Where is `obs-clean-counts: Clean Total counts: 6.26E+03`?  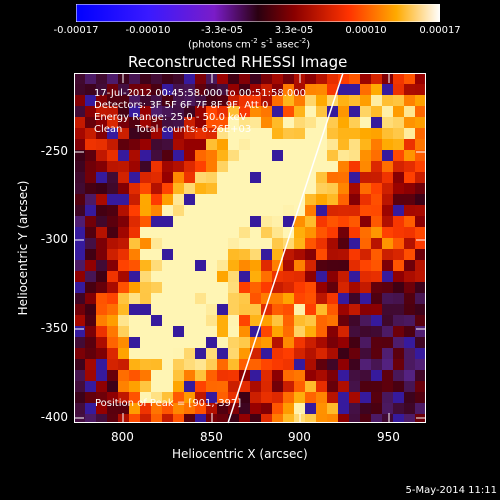 obs-clean-counts: Clean Total counts: 6.26E+03 is located at coordinates (173, 129).